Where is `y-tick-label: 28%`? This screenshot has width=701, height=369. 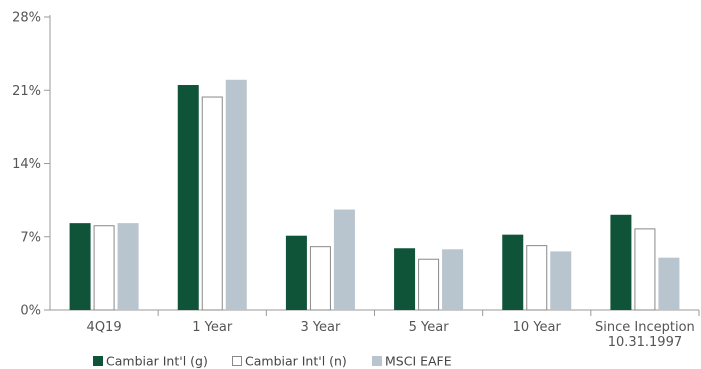
y-tick-label: 28% is located at coordinates (26, 18).